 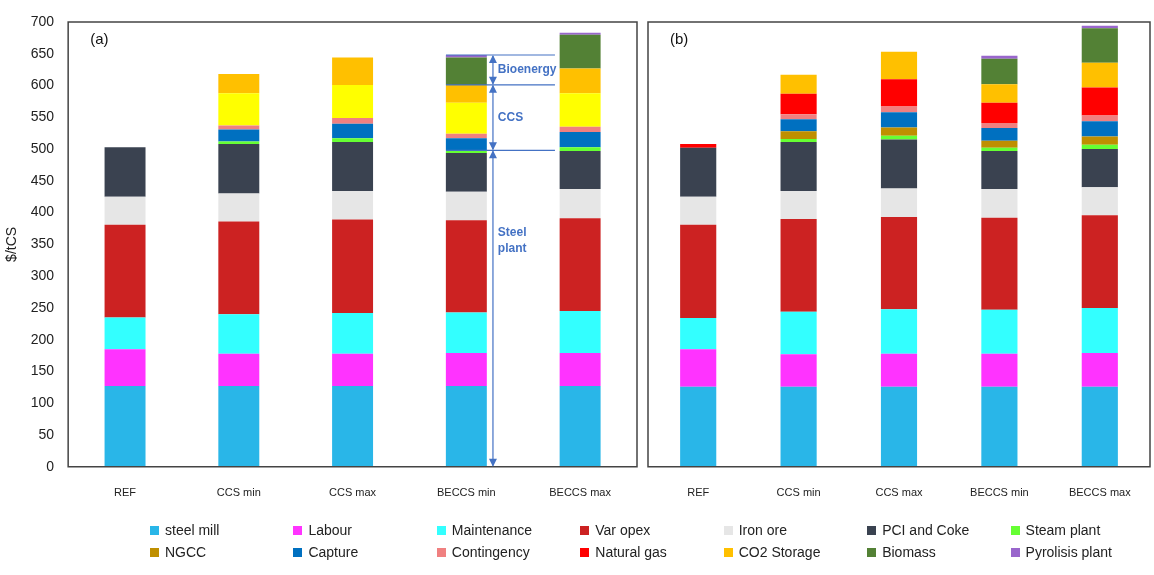 I want to click on legend-label: Contingency, so click(x=490, y=552).